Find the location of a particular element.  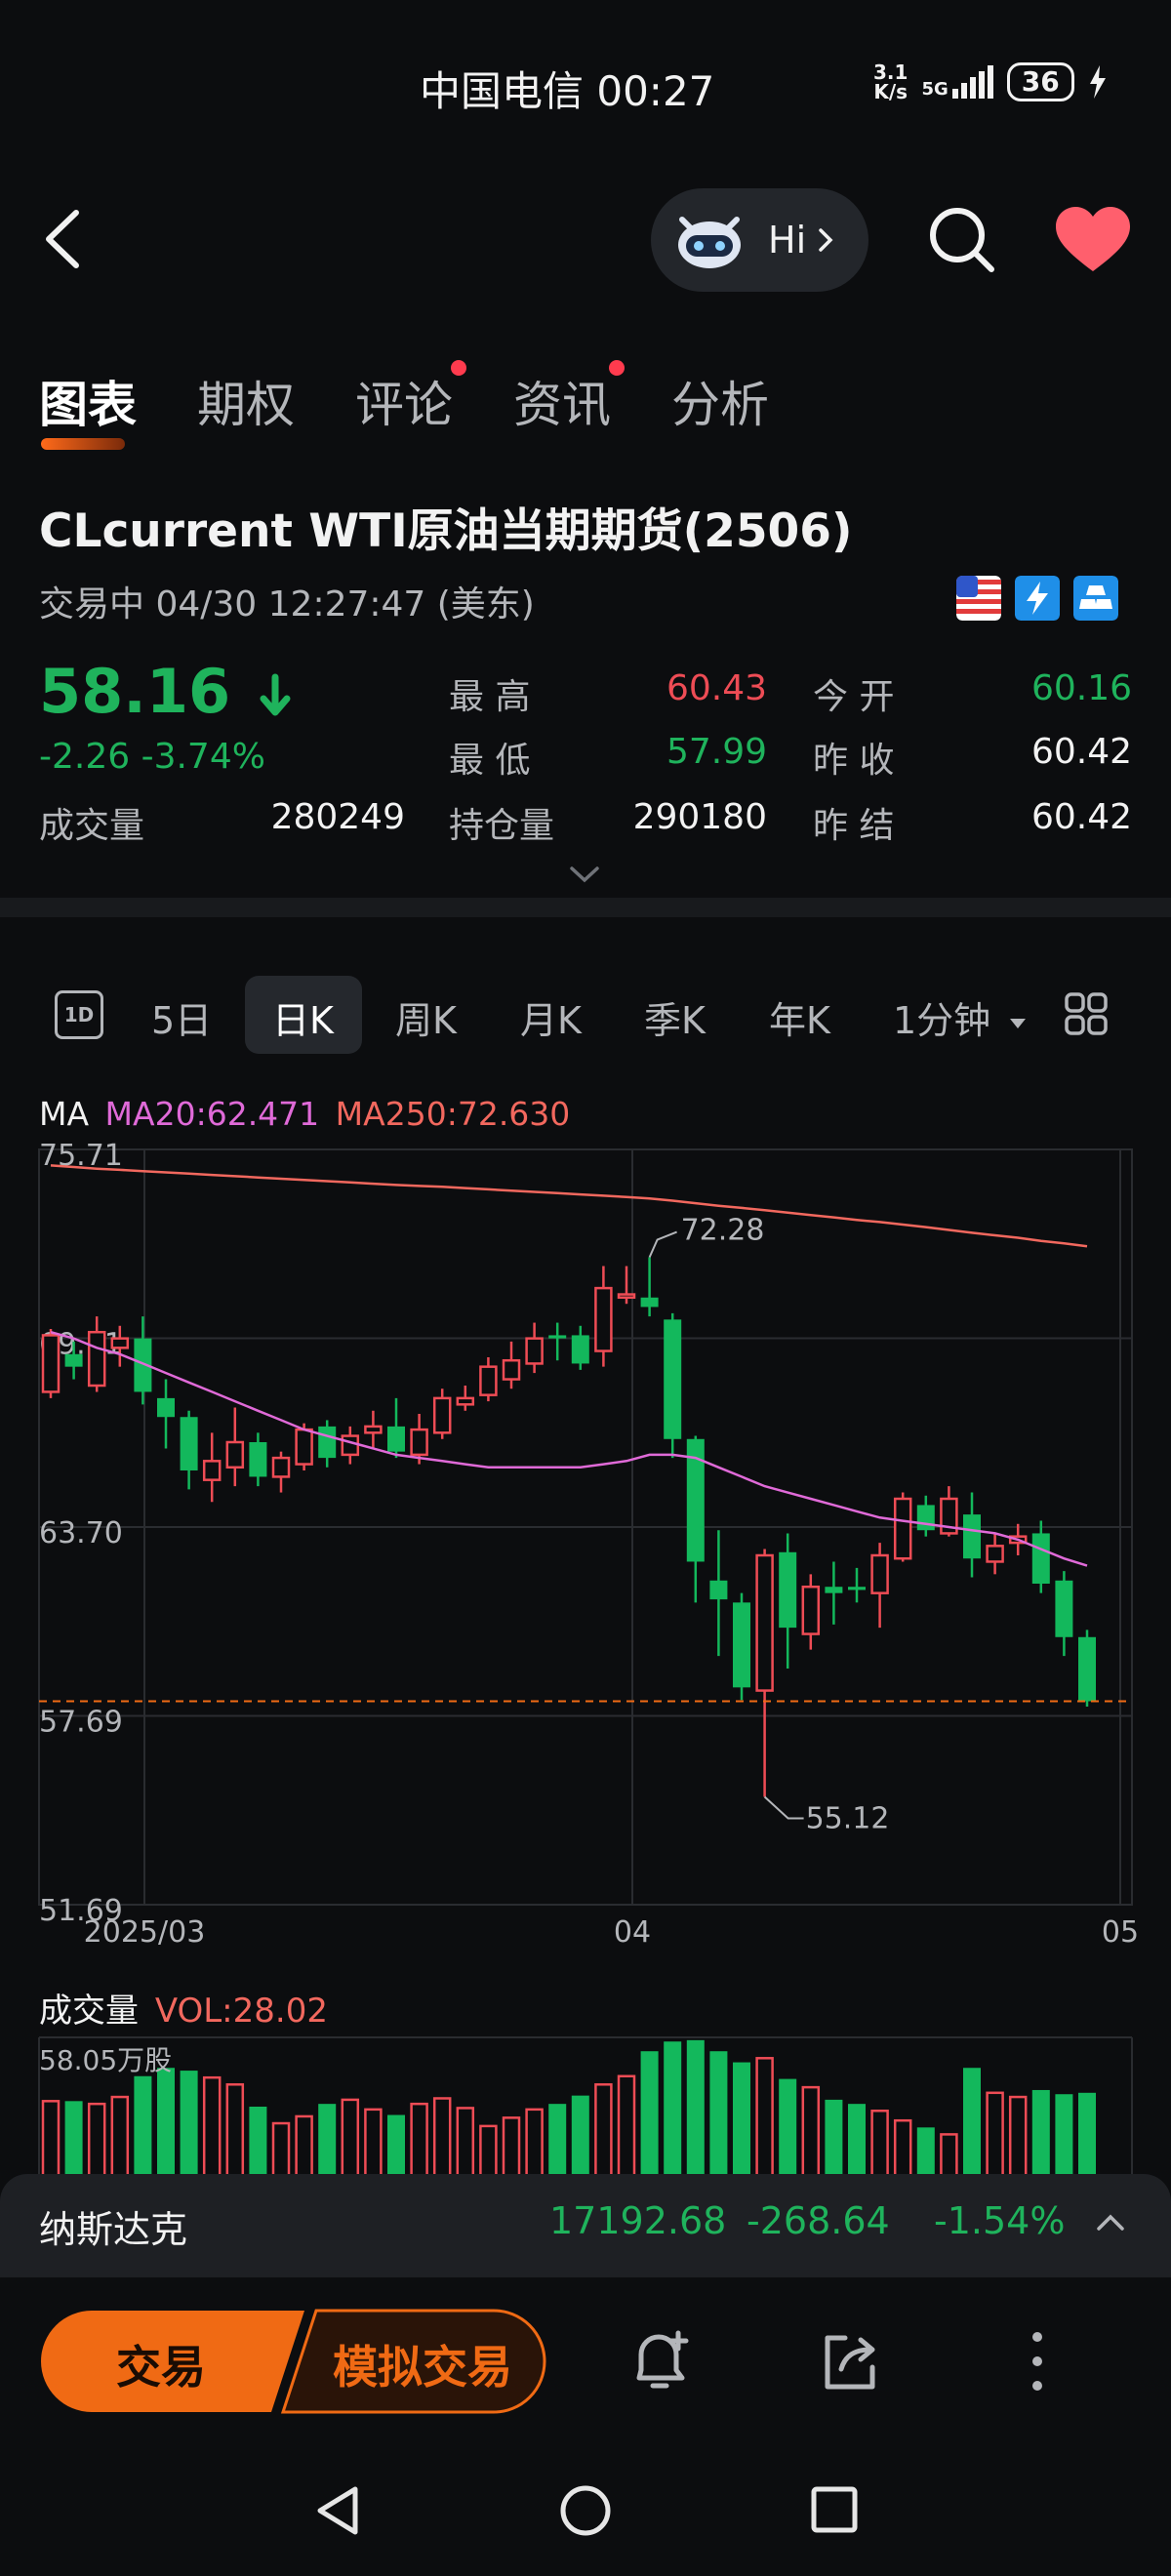

assistant-button: Hi is located at coordinates (759, 240).